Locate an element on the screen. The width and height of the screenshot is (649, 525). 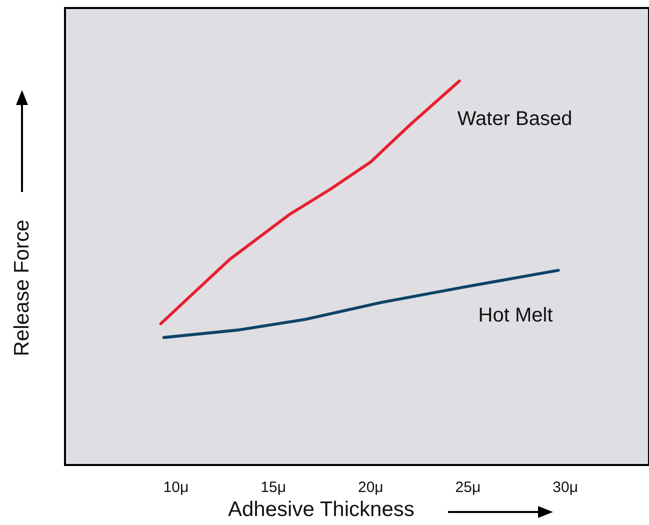
x-axis-title: Adhesive Thickness is located at coordinates (321, 509).